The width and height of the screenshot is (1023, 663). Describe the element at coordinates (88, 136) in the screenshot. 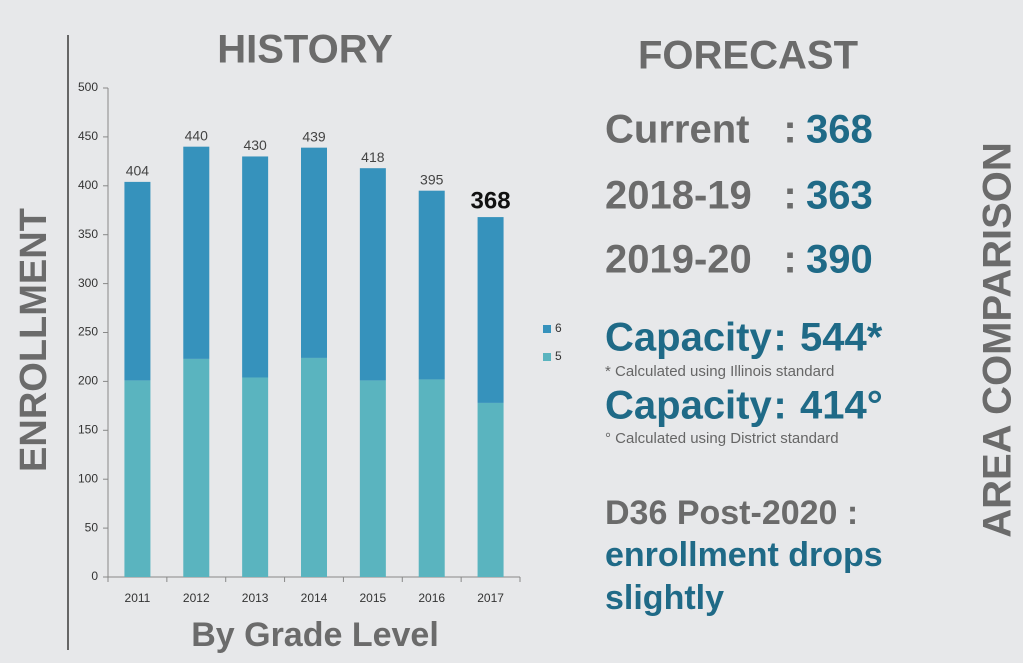

I see `y-tick-label: 450` at that location.